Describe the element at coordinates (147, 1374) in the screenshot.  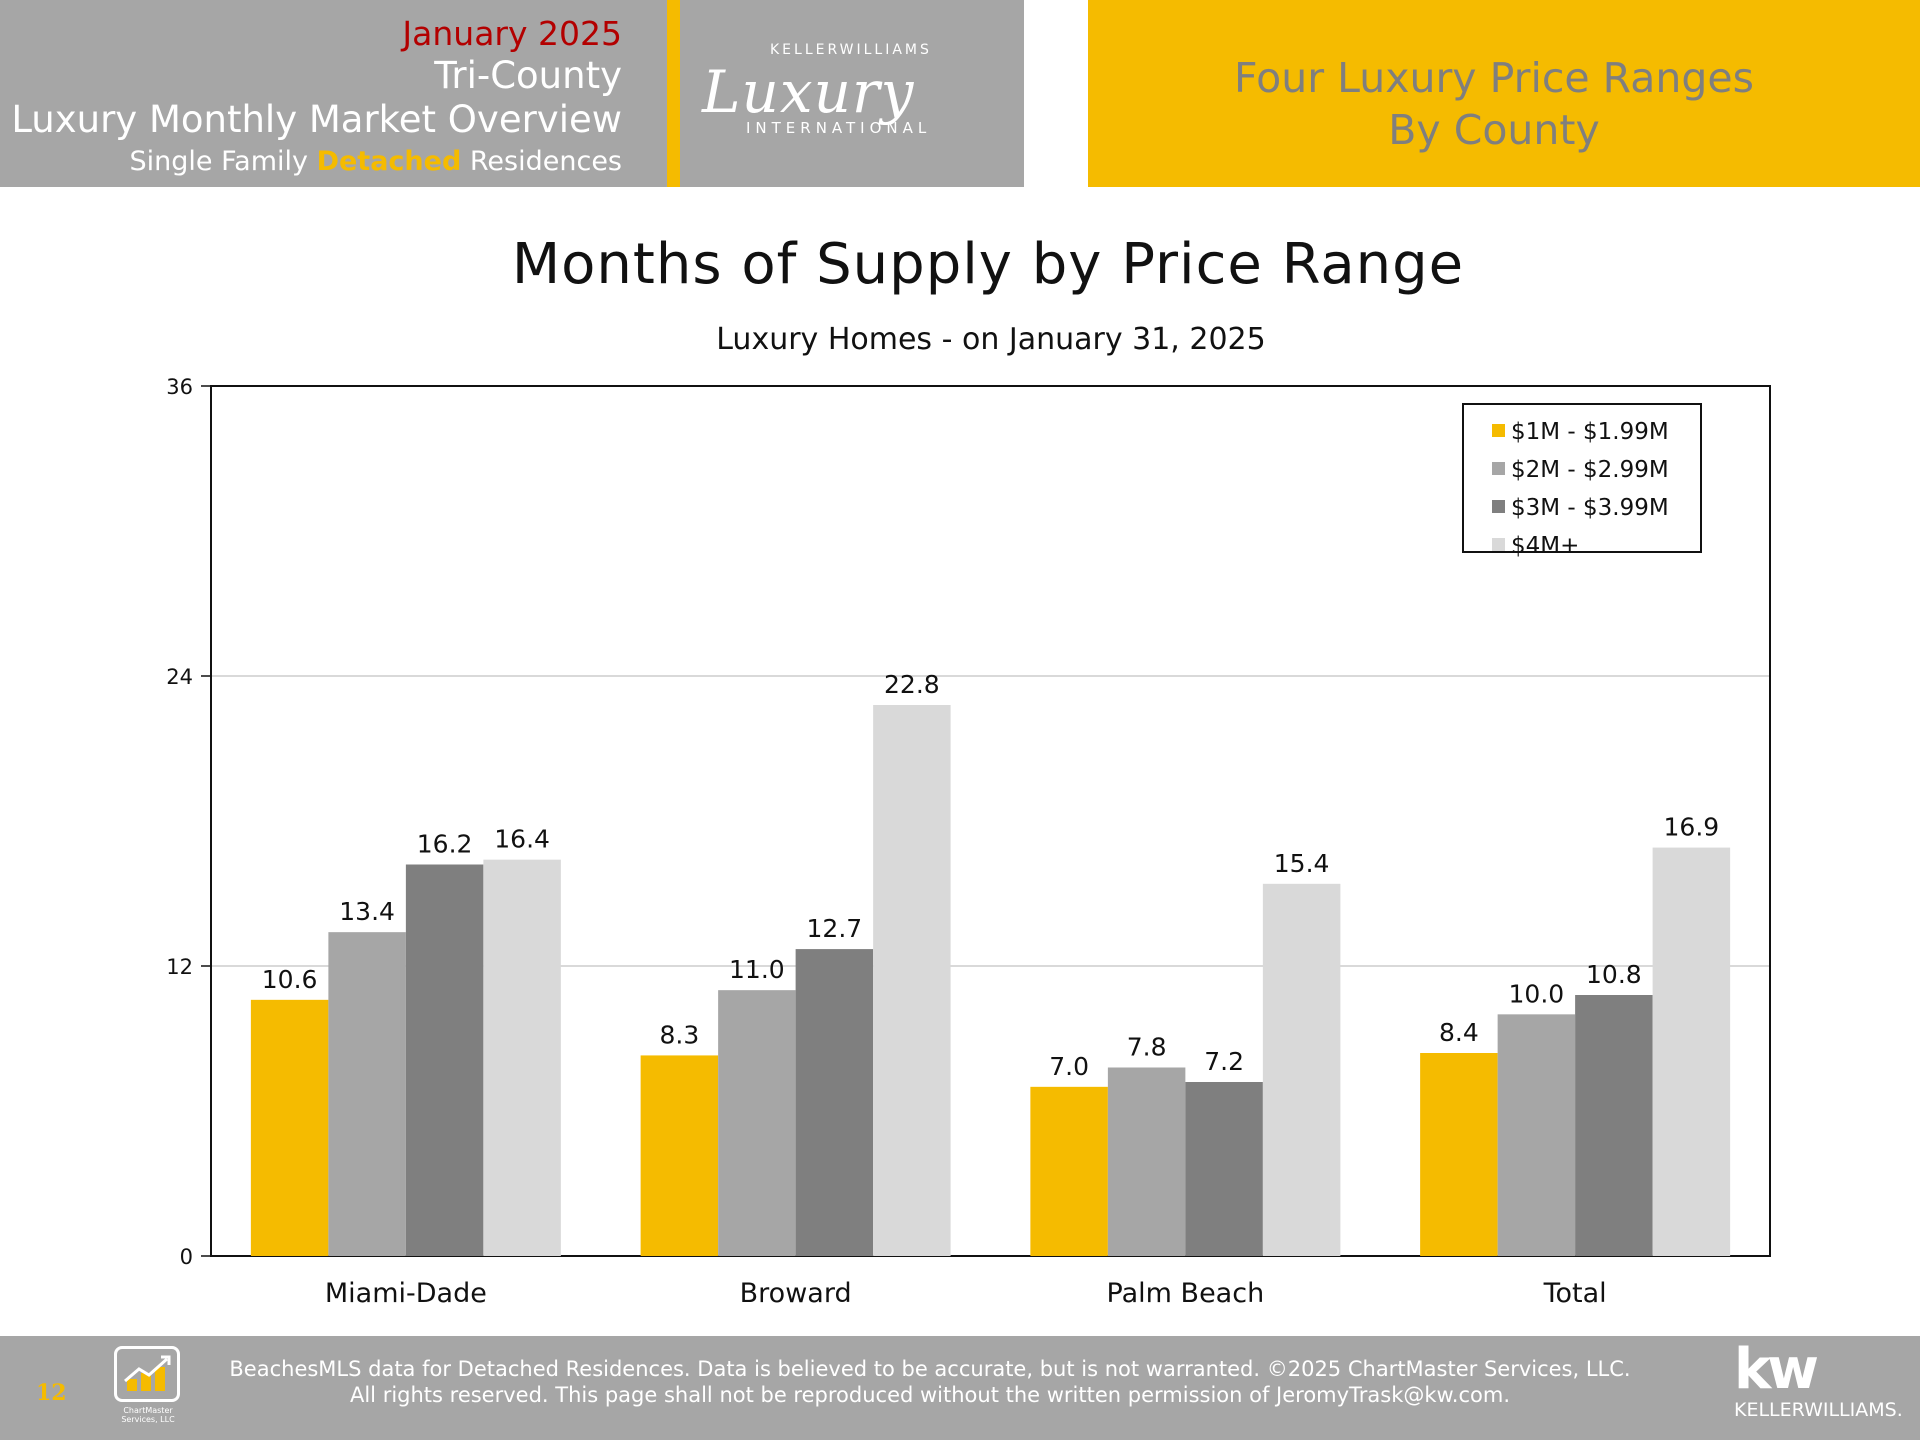
I see `chartmaster-chart-icon` at that location.